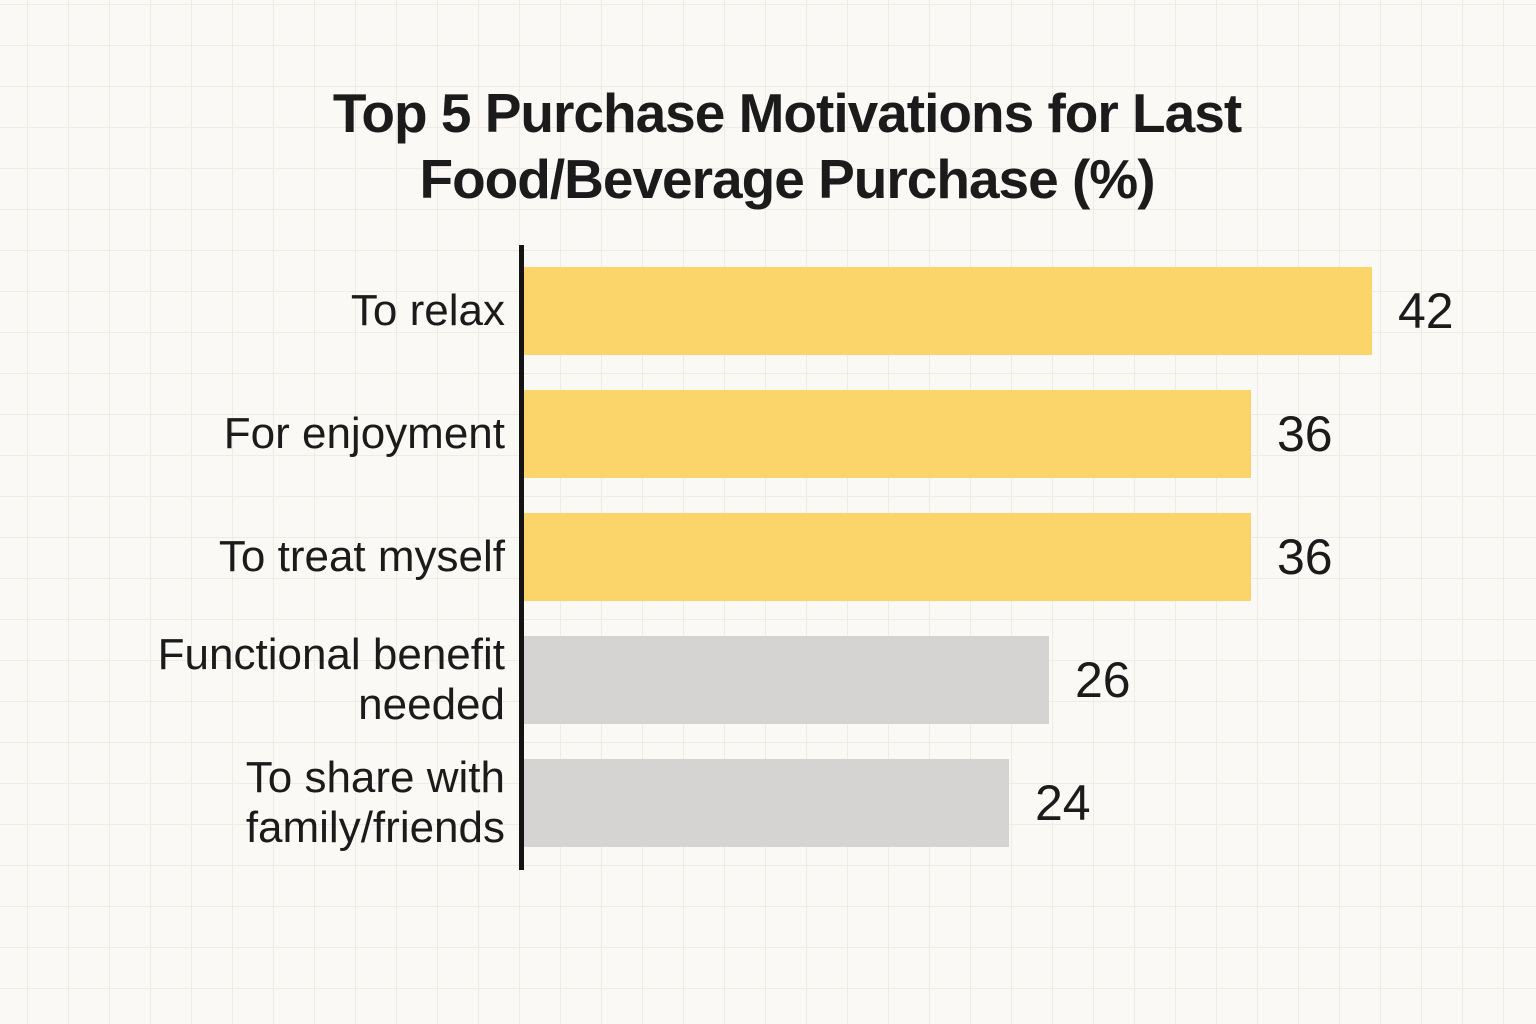  I want to click on bar-functional-benefit-needed, so click(786, 680).